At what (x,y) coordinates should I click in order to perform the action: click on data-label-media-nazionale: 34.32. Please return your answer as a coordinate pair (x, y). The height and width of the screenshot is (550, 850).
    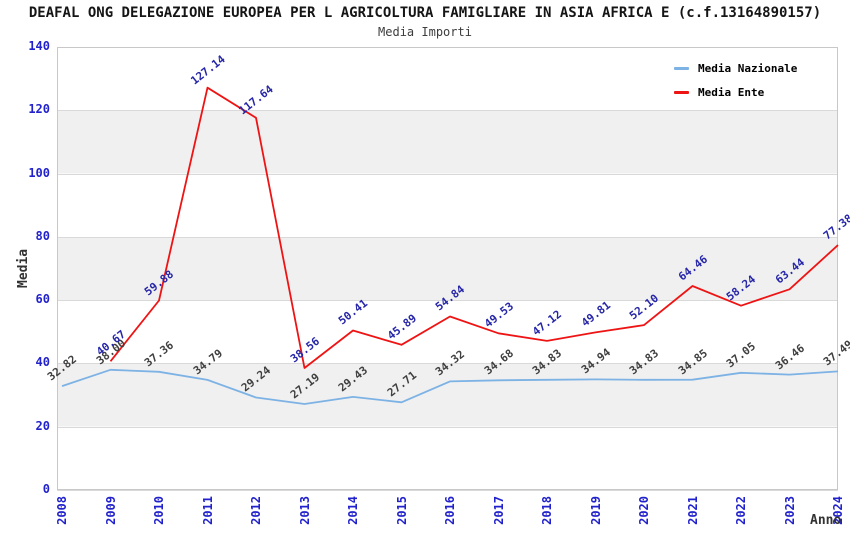
    Looking at the image, I should click on (450, 363).